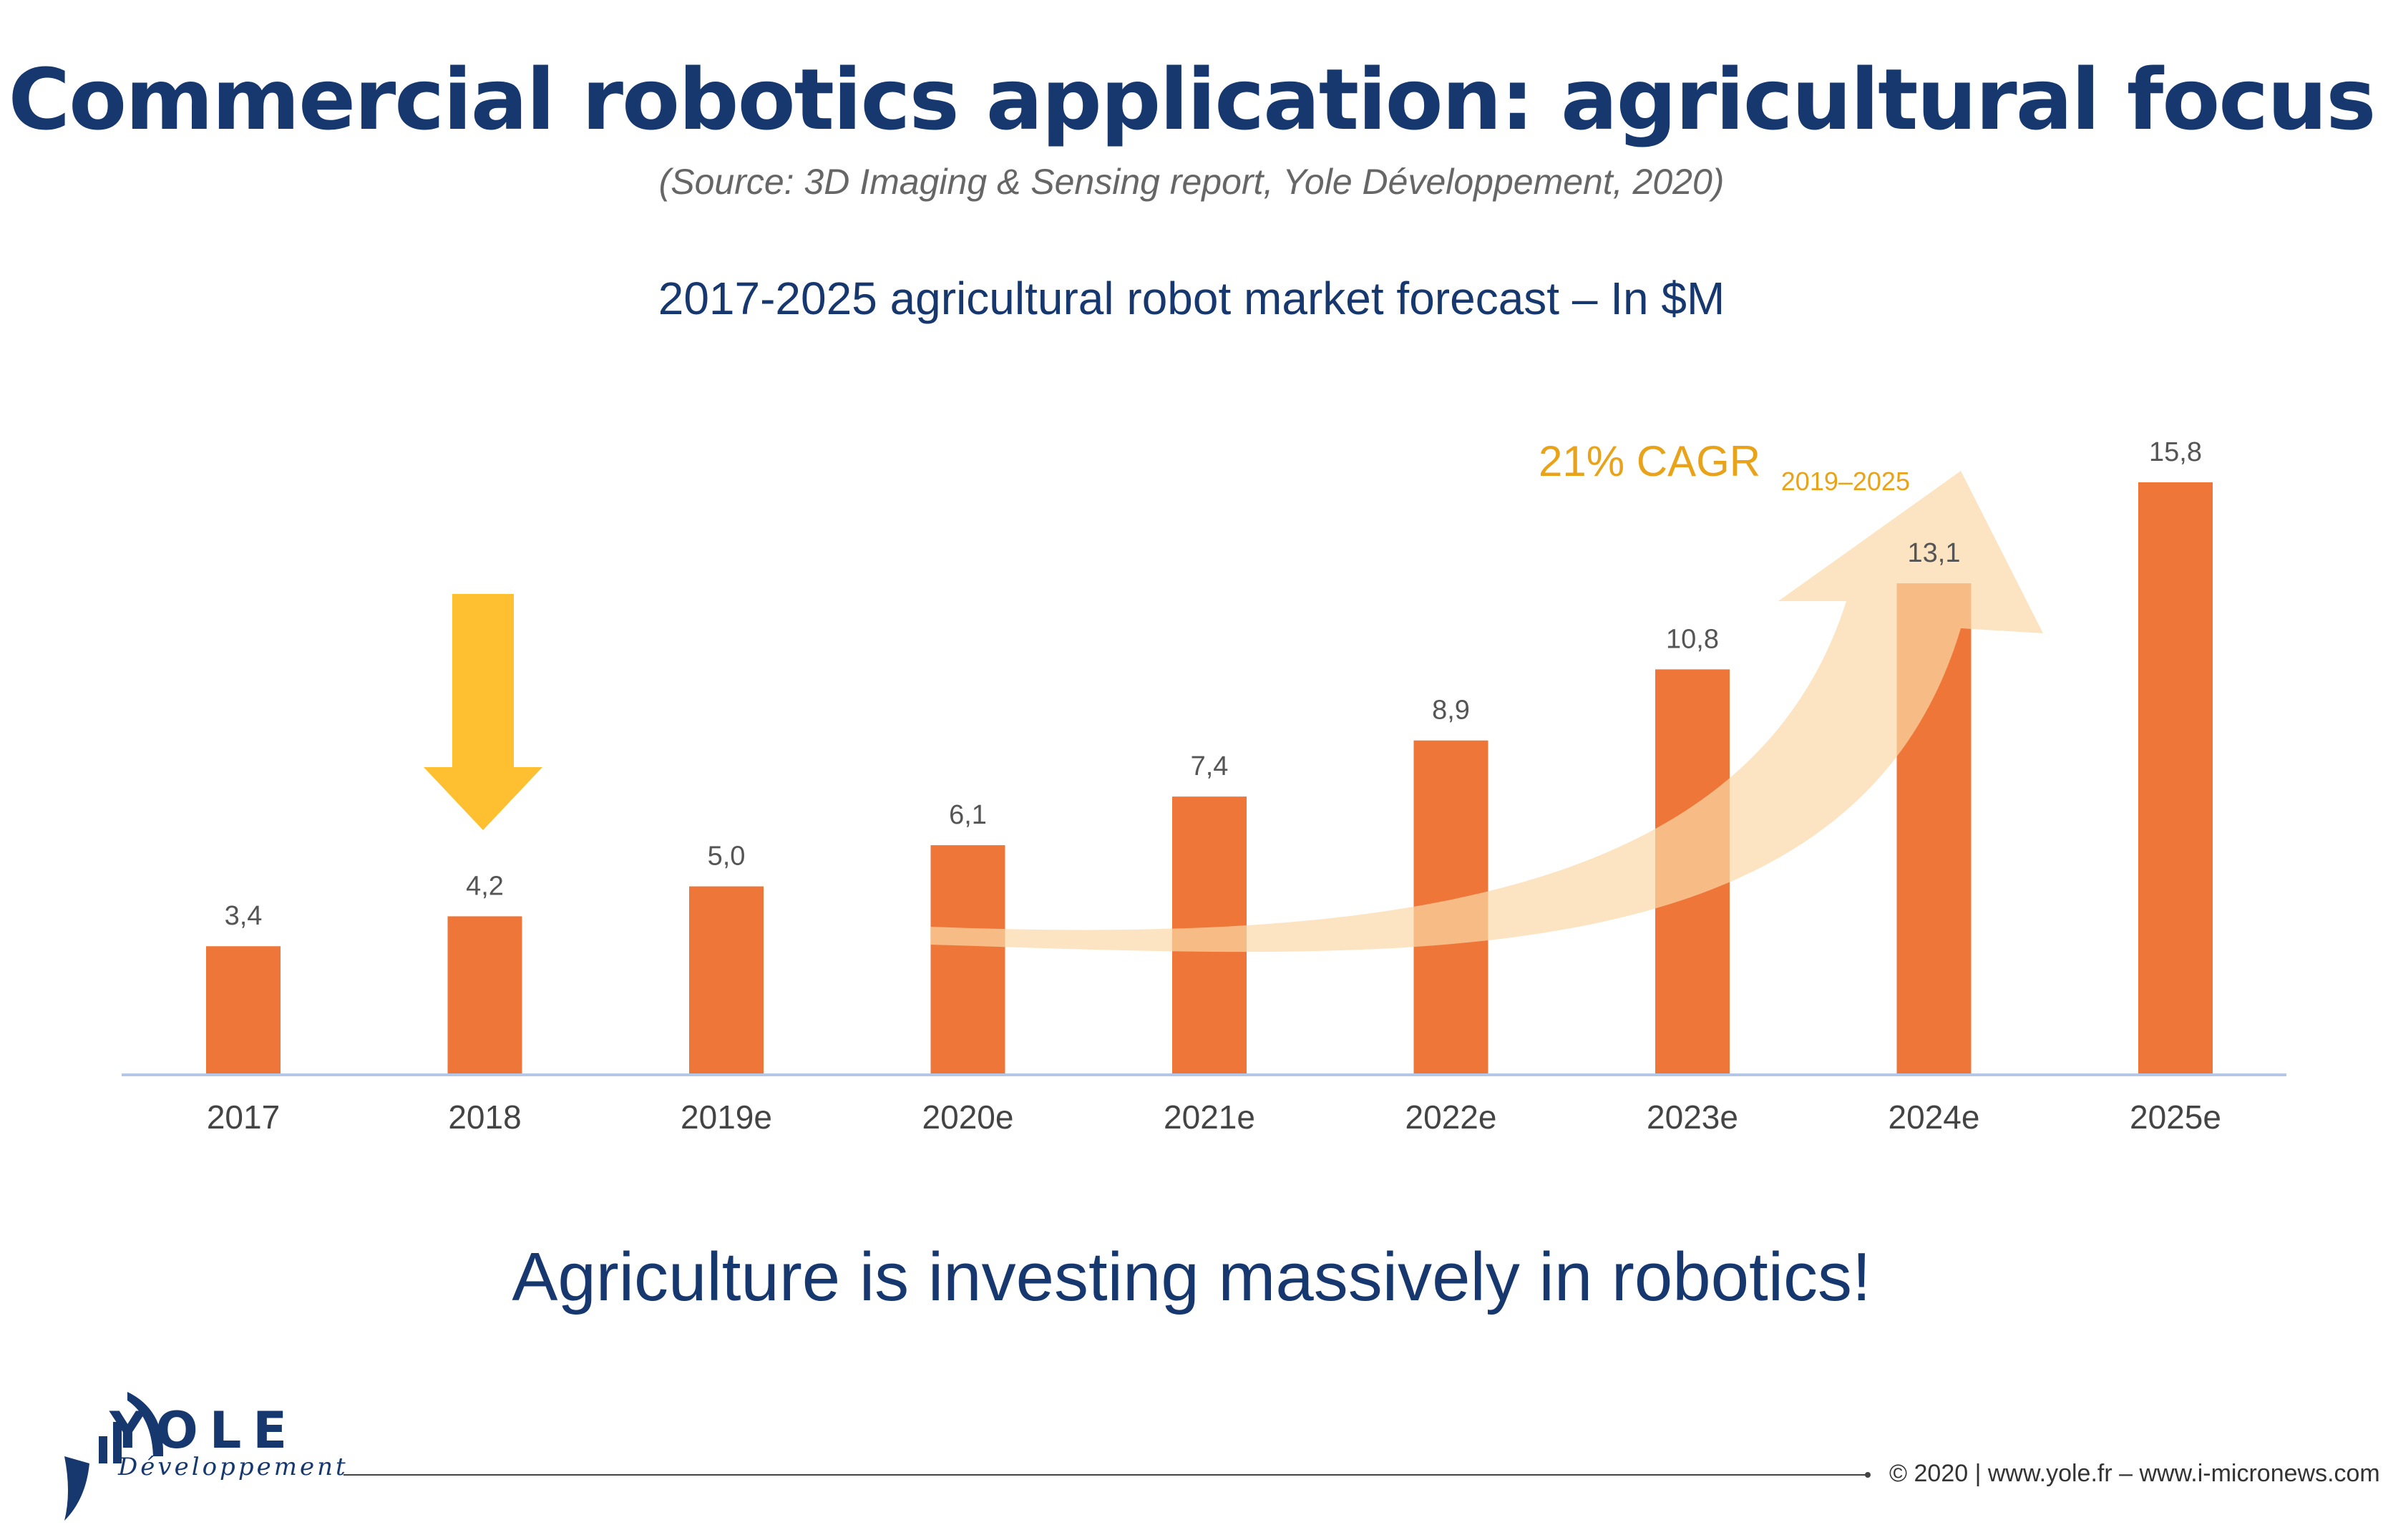  I want to click on value-label-2019e: 5,0, so click(727, 857).